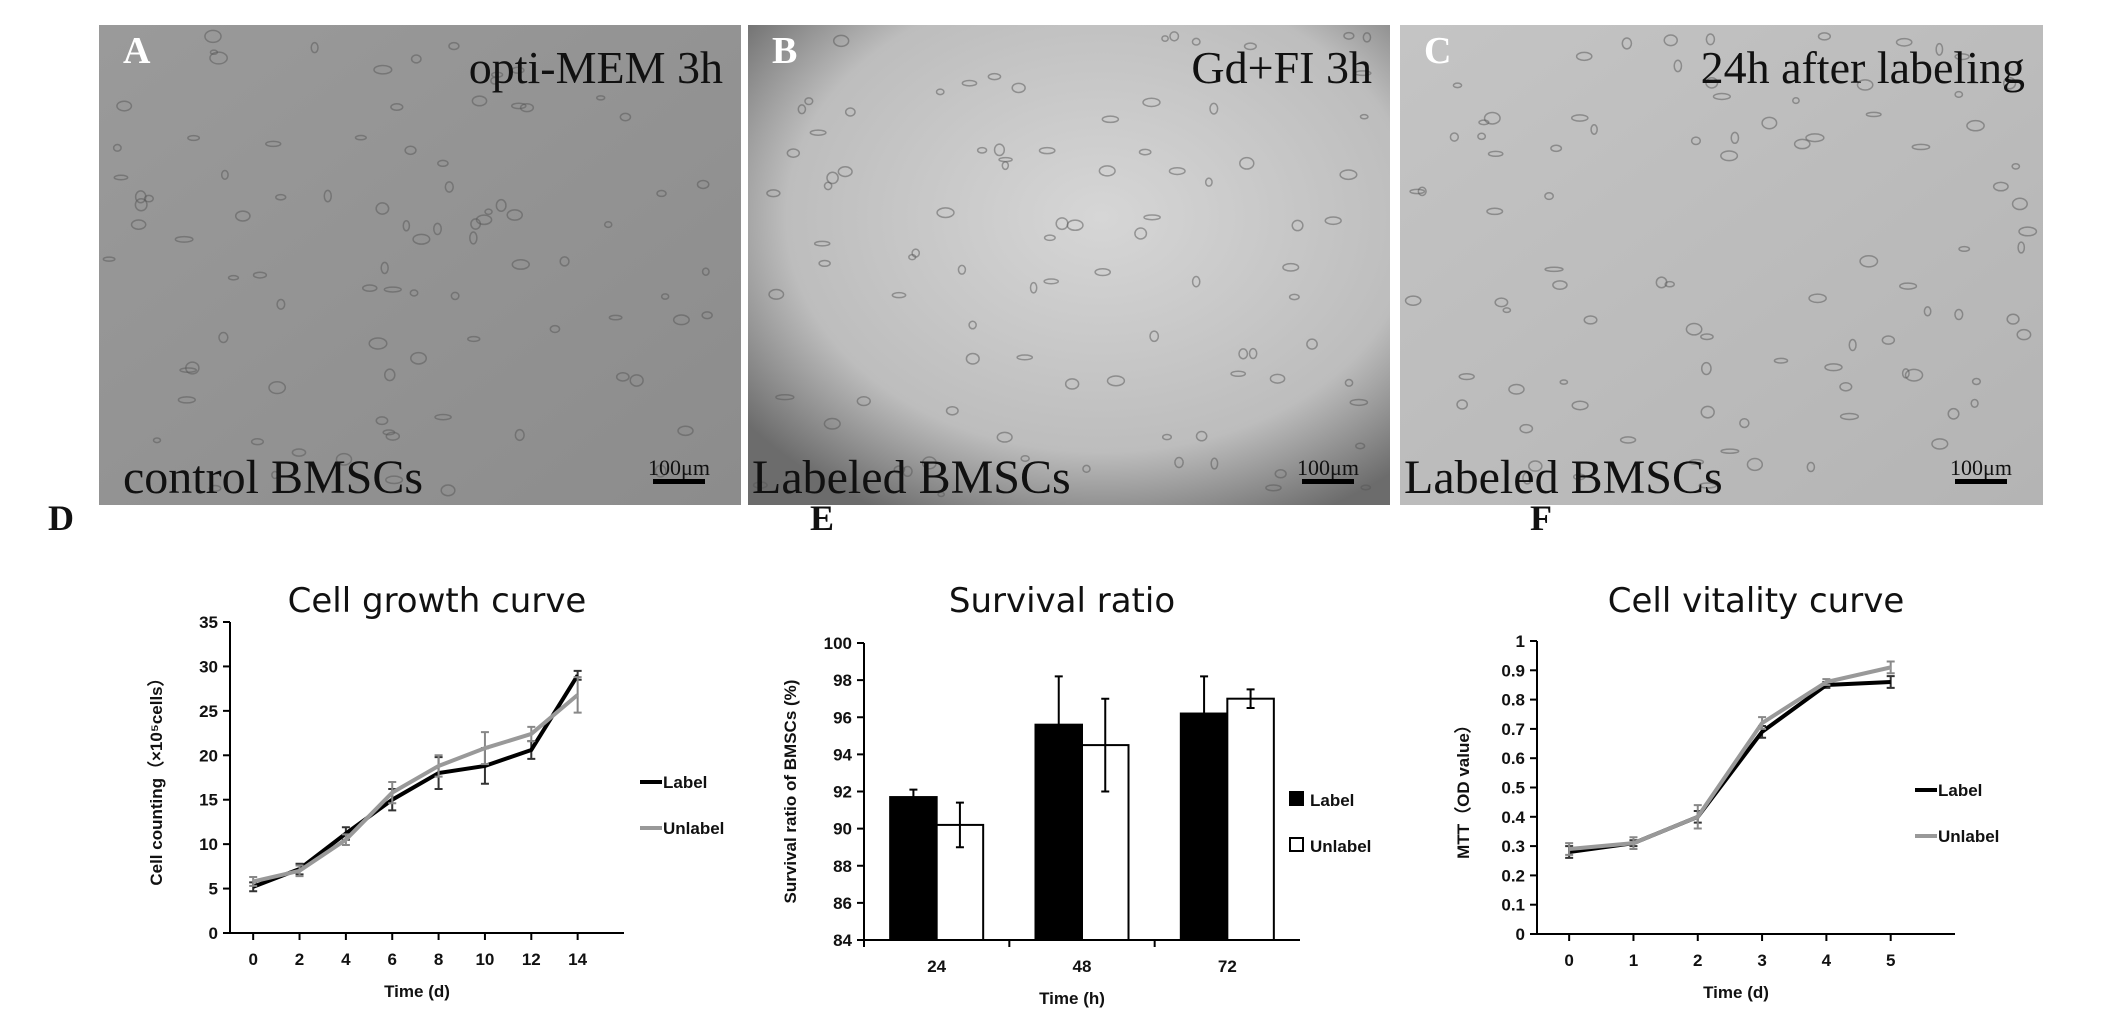 Image resolution: width=2126 pixels, height=1014 pixels. I want to click on panel-letter: B, so click(784, 51).